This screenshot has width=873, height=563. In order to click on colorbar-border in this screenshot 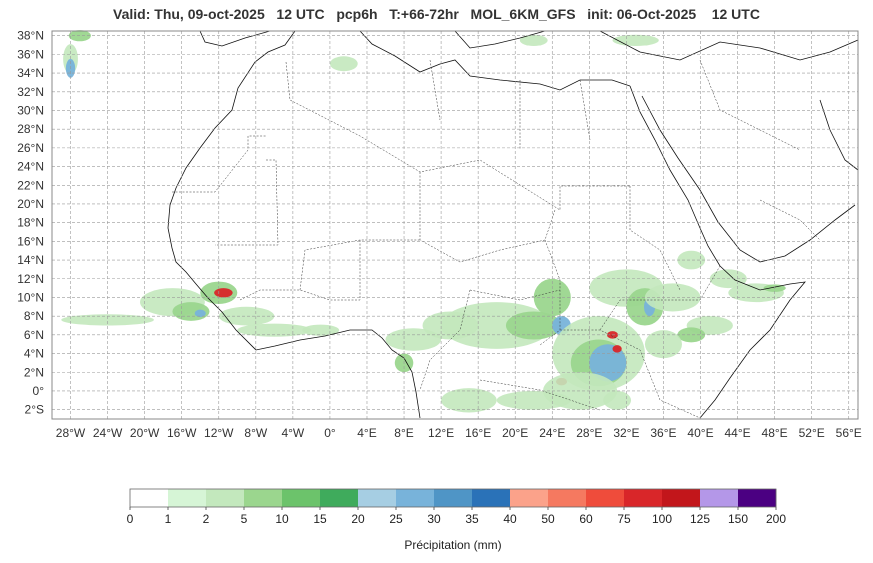, I will do `click(453, 498)`.